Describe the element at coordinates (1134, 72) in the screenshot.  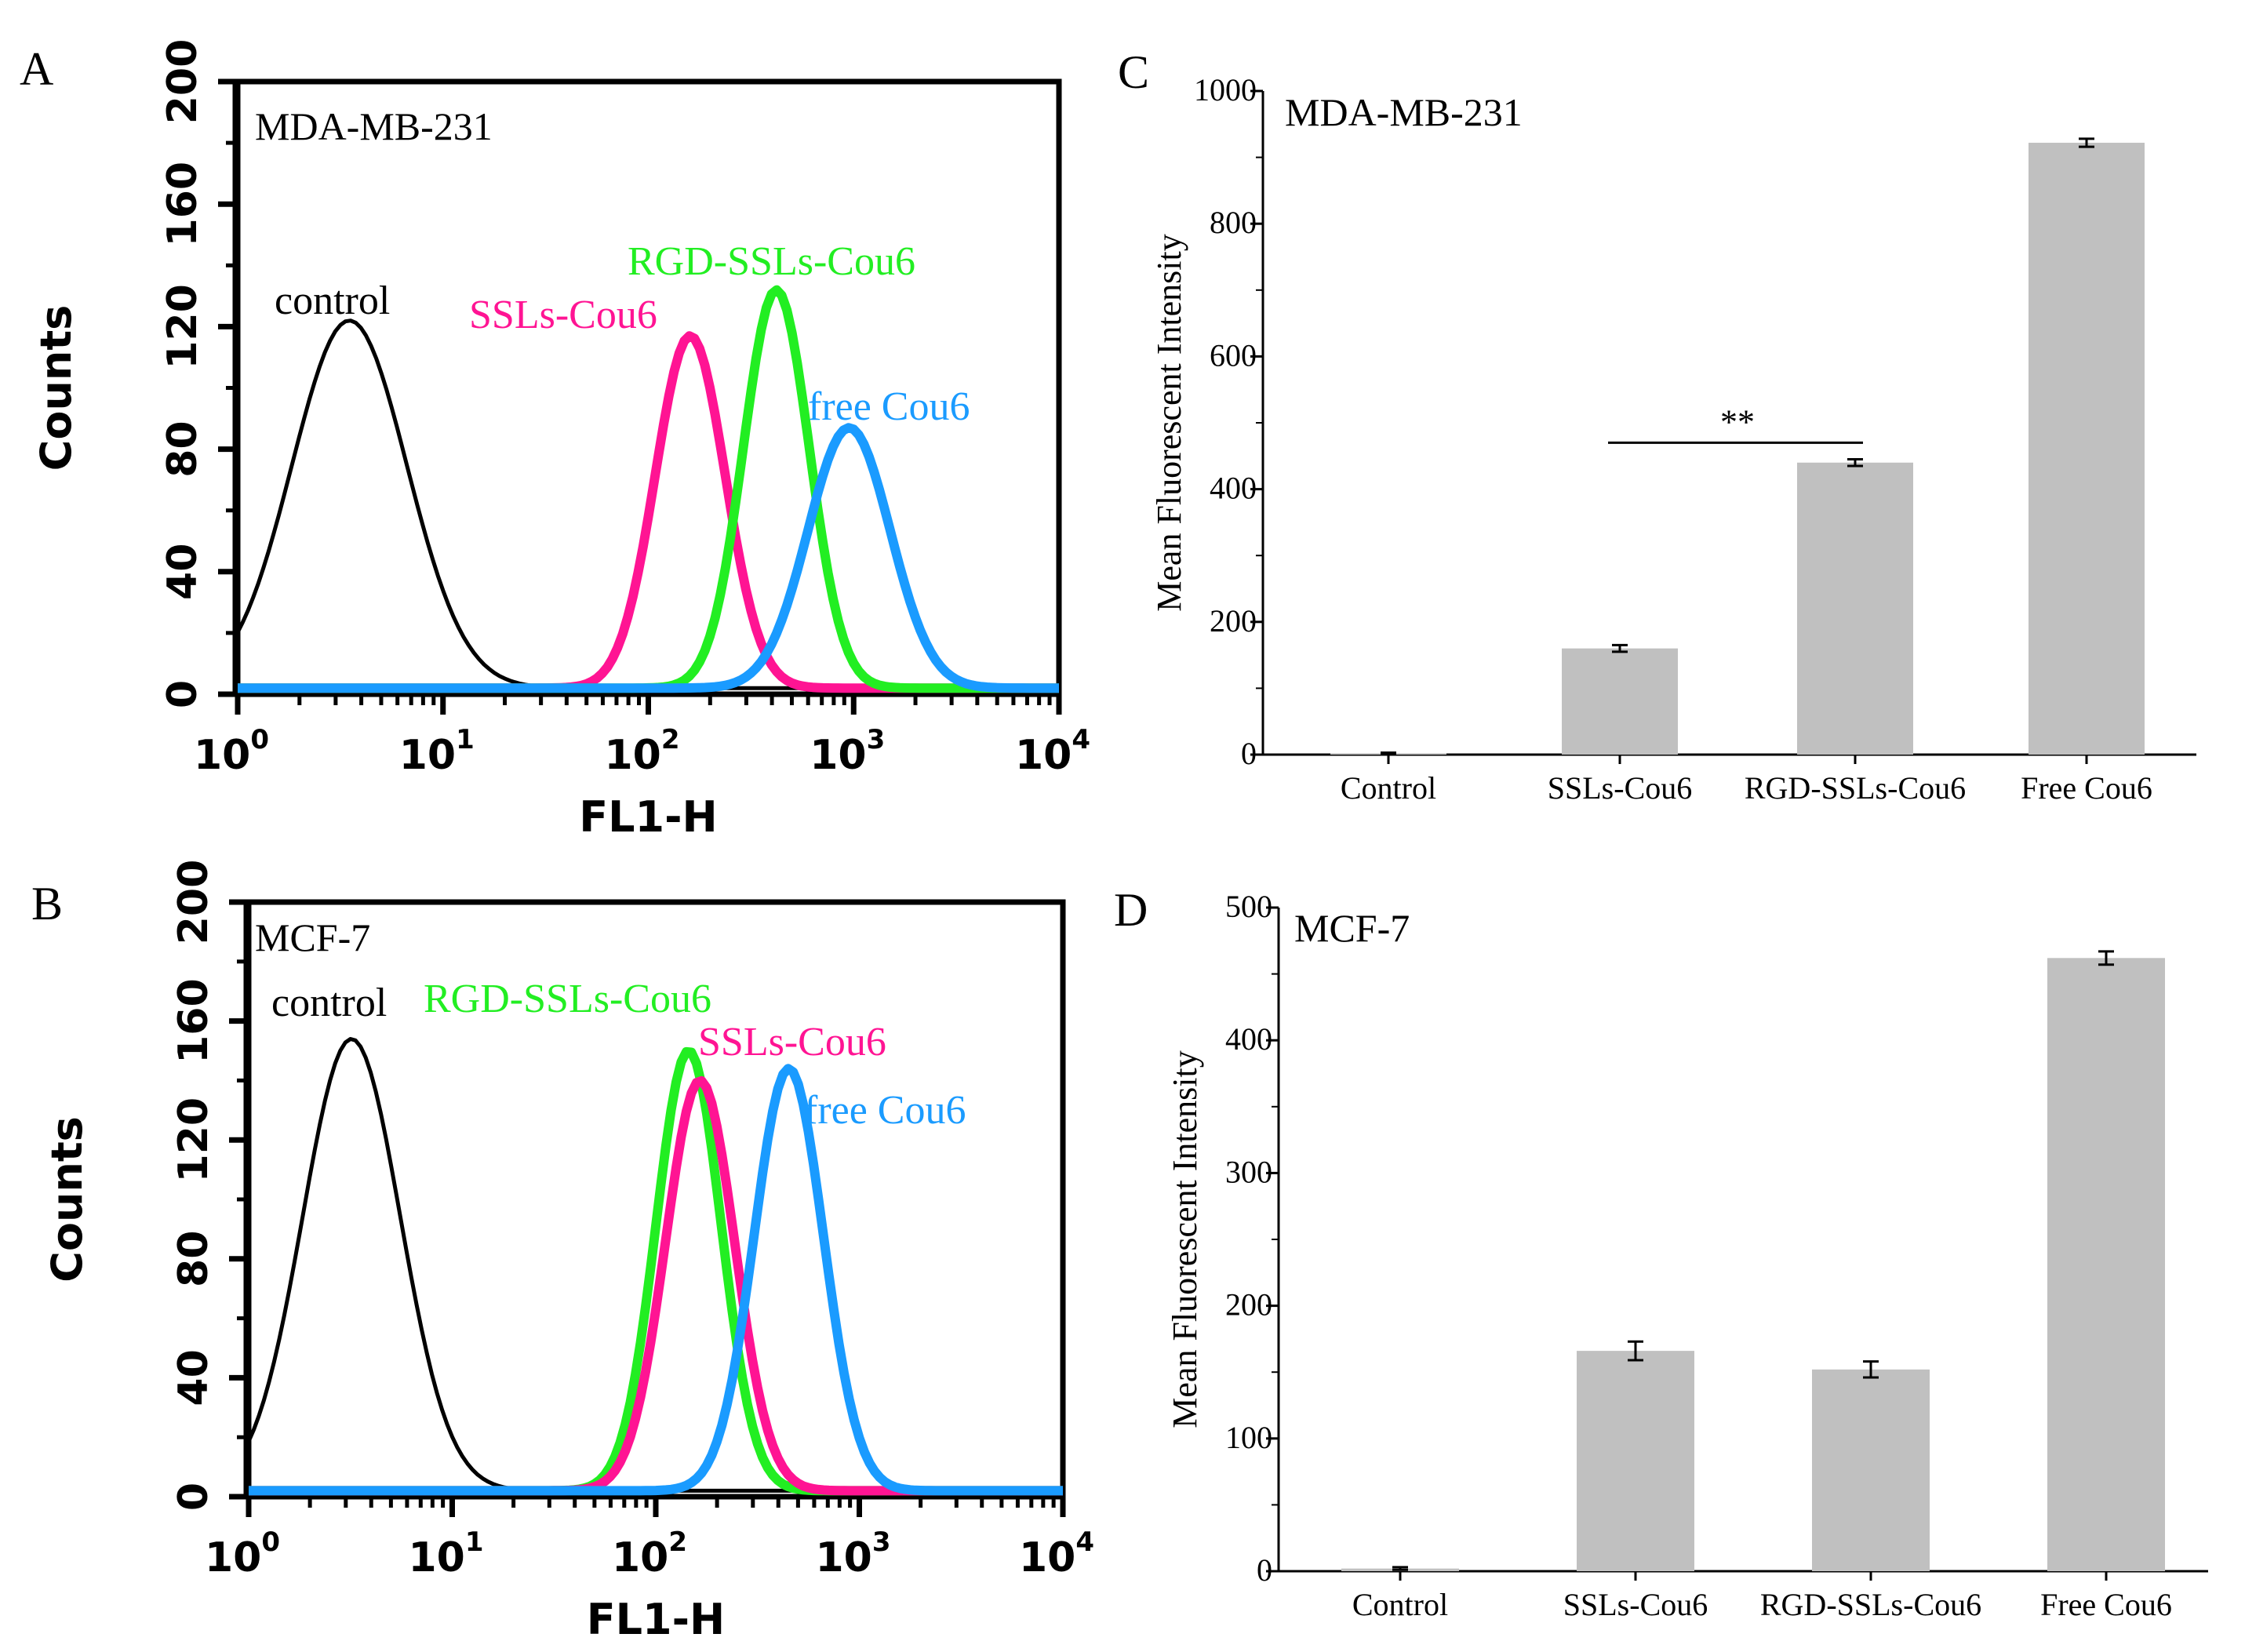
I see `panel-letter-c: C` at that location.